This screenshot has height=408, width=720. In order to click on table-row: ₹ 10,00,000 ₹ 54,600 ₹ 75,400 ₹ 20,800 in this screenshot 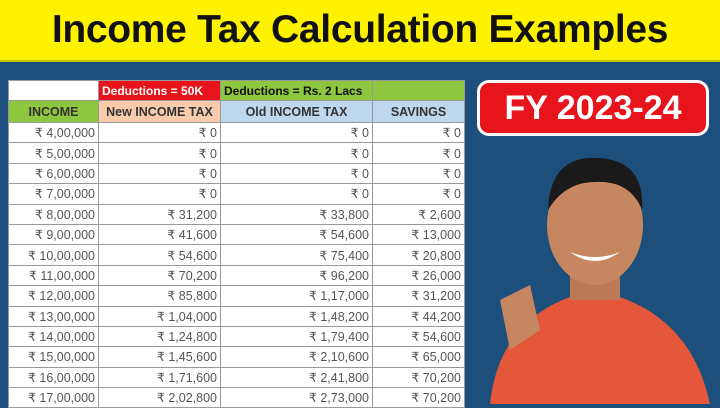, I will do `click(236, 255)`.